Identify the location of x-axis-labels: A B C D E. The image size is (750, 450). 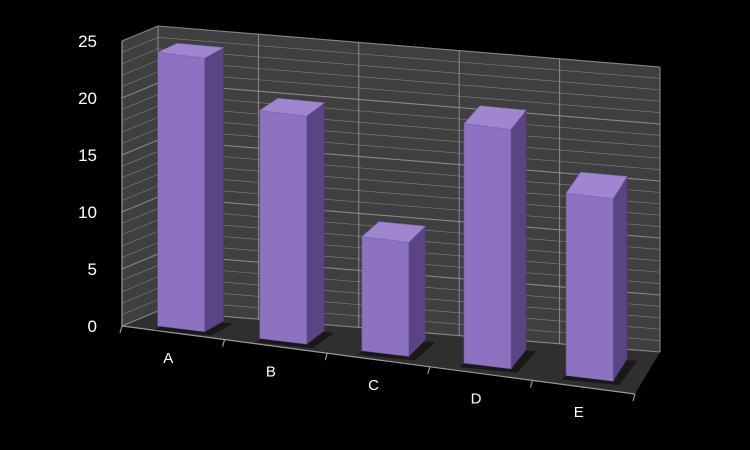
(373, 385).